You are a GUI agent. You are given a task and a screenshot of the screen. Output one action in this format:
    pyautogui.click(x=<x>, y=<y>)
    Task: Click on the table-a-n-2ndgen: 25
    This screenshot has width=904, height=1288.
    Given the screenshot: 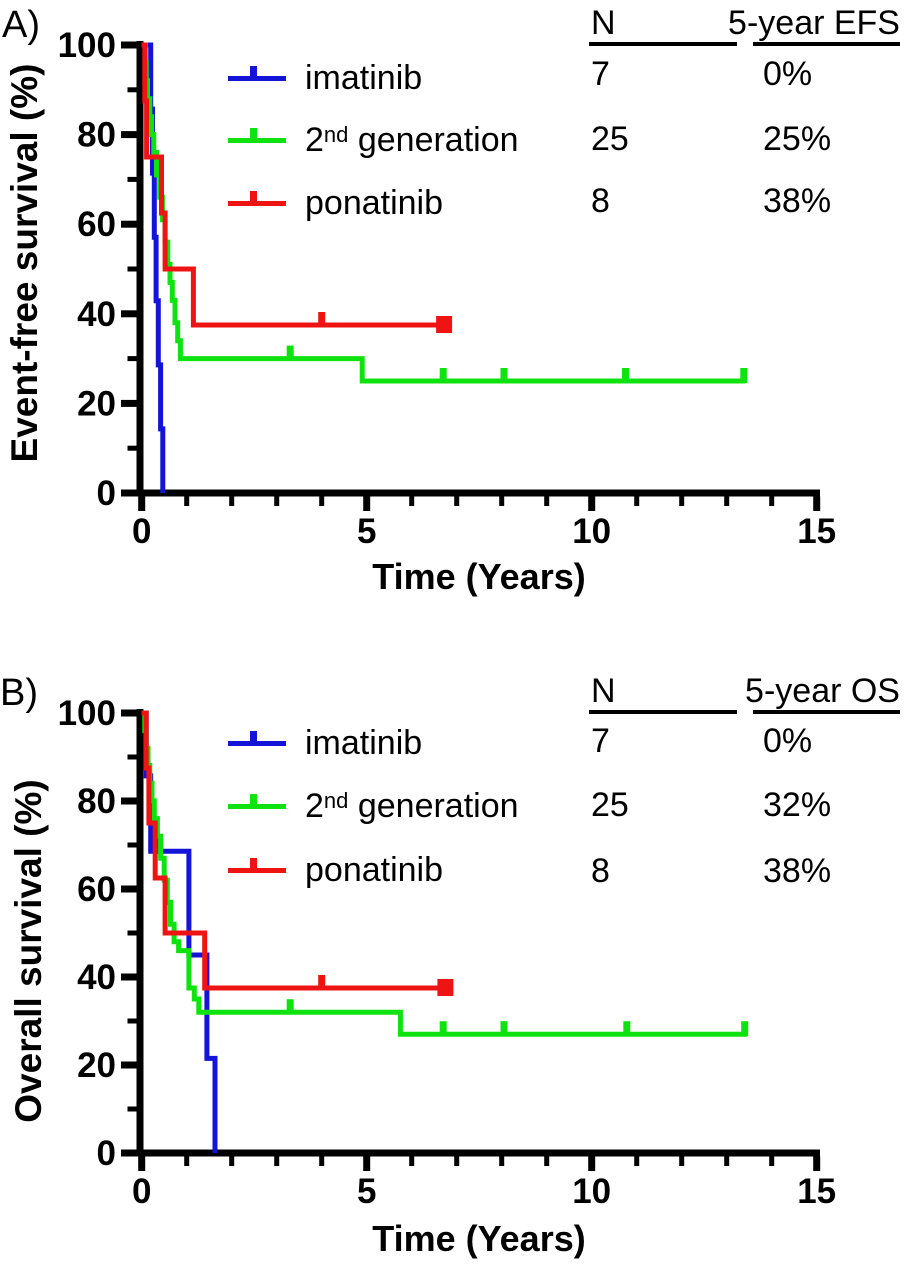 What is the action you would take?
    pyautogui.click(x=610, y=139)
    